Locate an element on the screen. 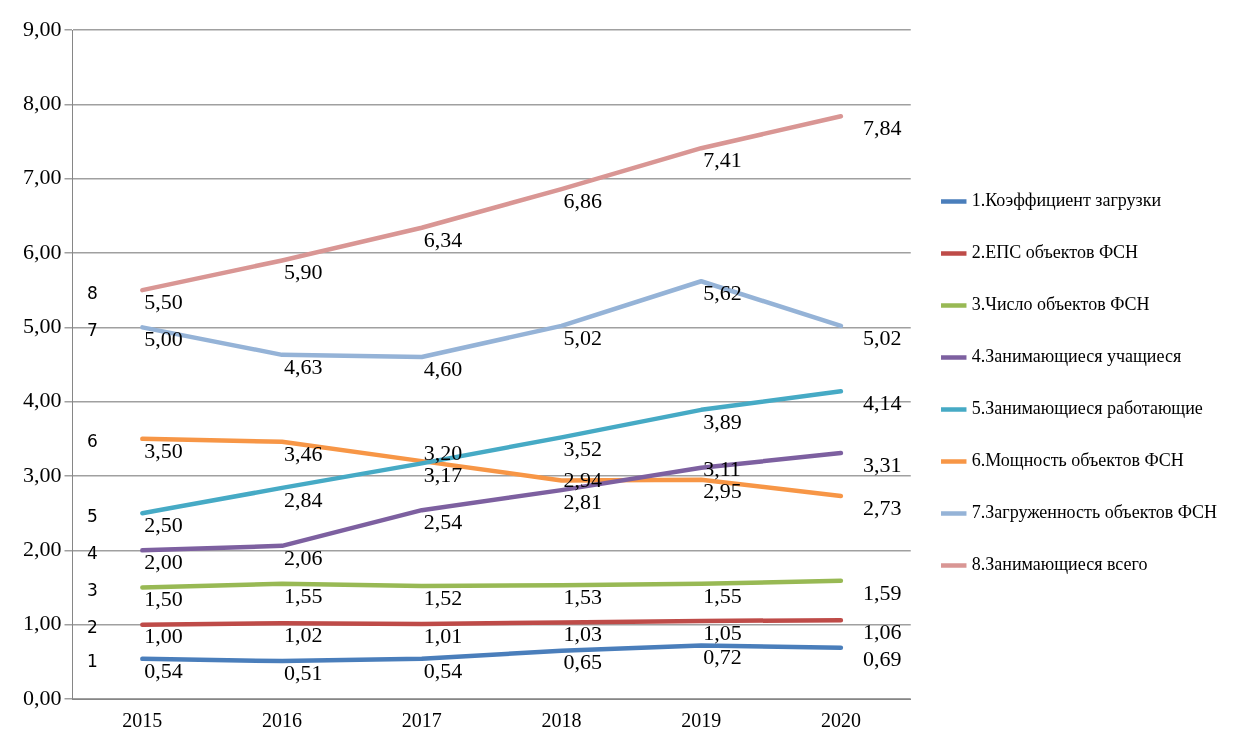 Image resolution: width=1237 pixels, height=747 pixels. data-label: 1,01 is located at coordinates (443, 635).